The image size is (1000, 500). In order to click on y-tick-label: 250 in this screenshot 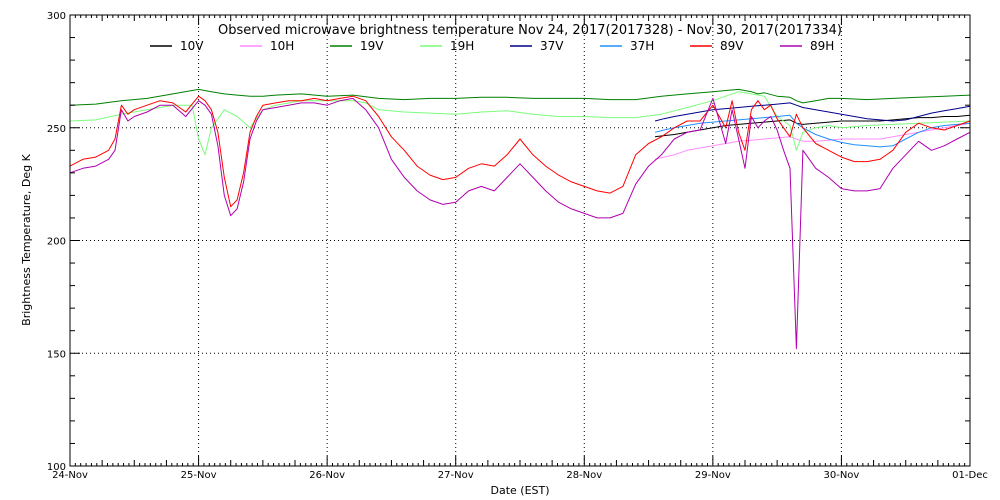, I will do `click(56, 129)`.